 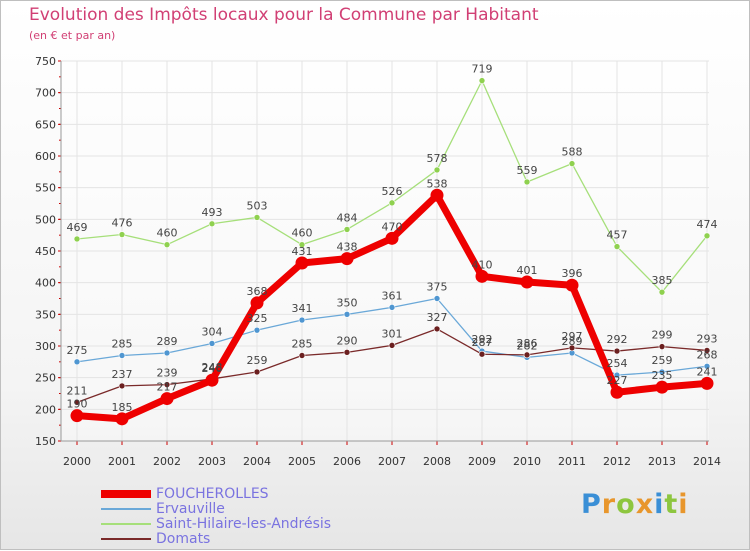 I want to click on data-label-saint-hilaire-les-andr-sis: 460, so click(x=167, y=233).